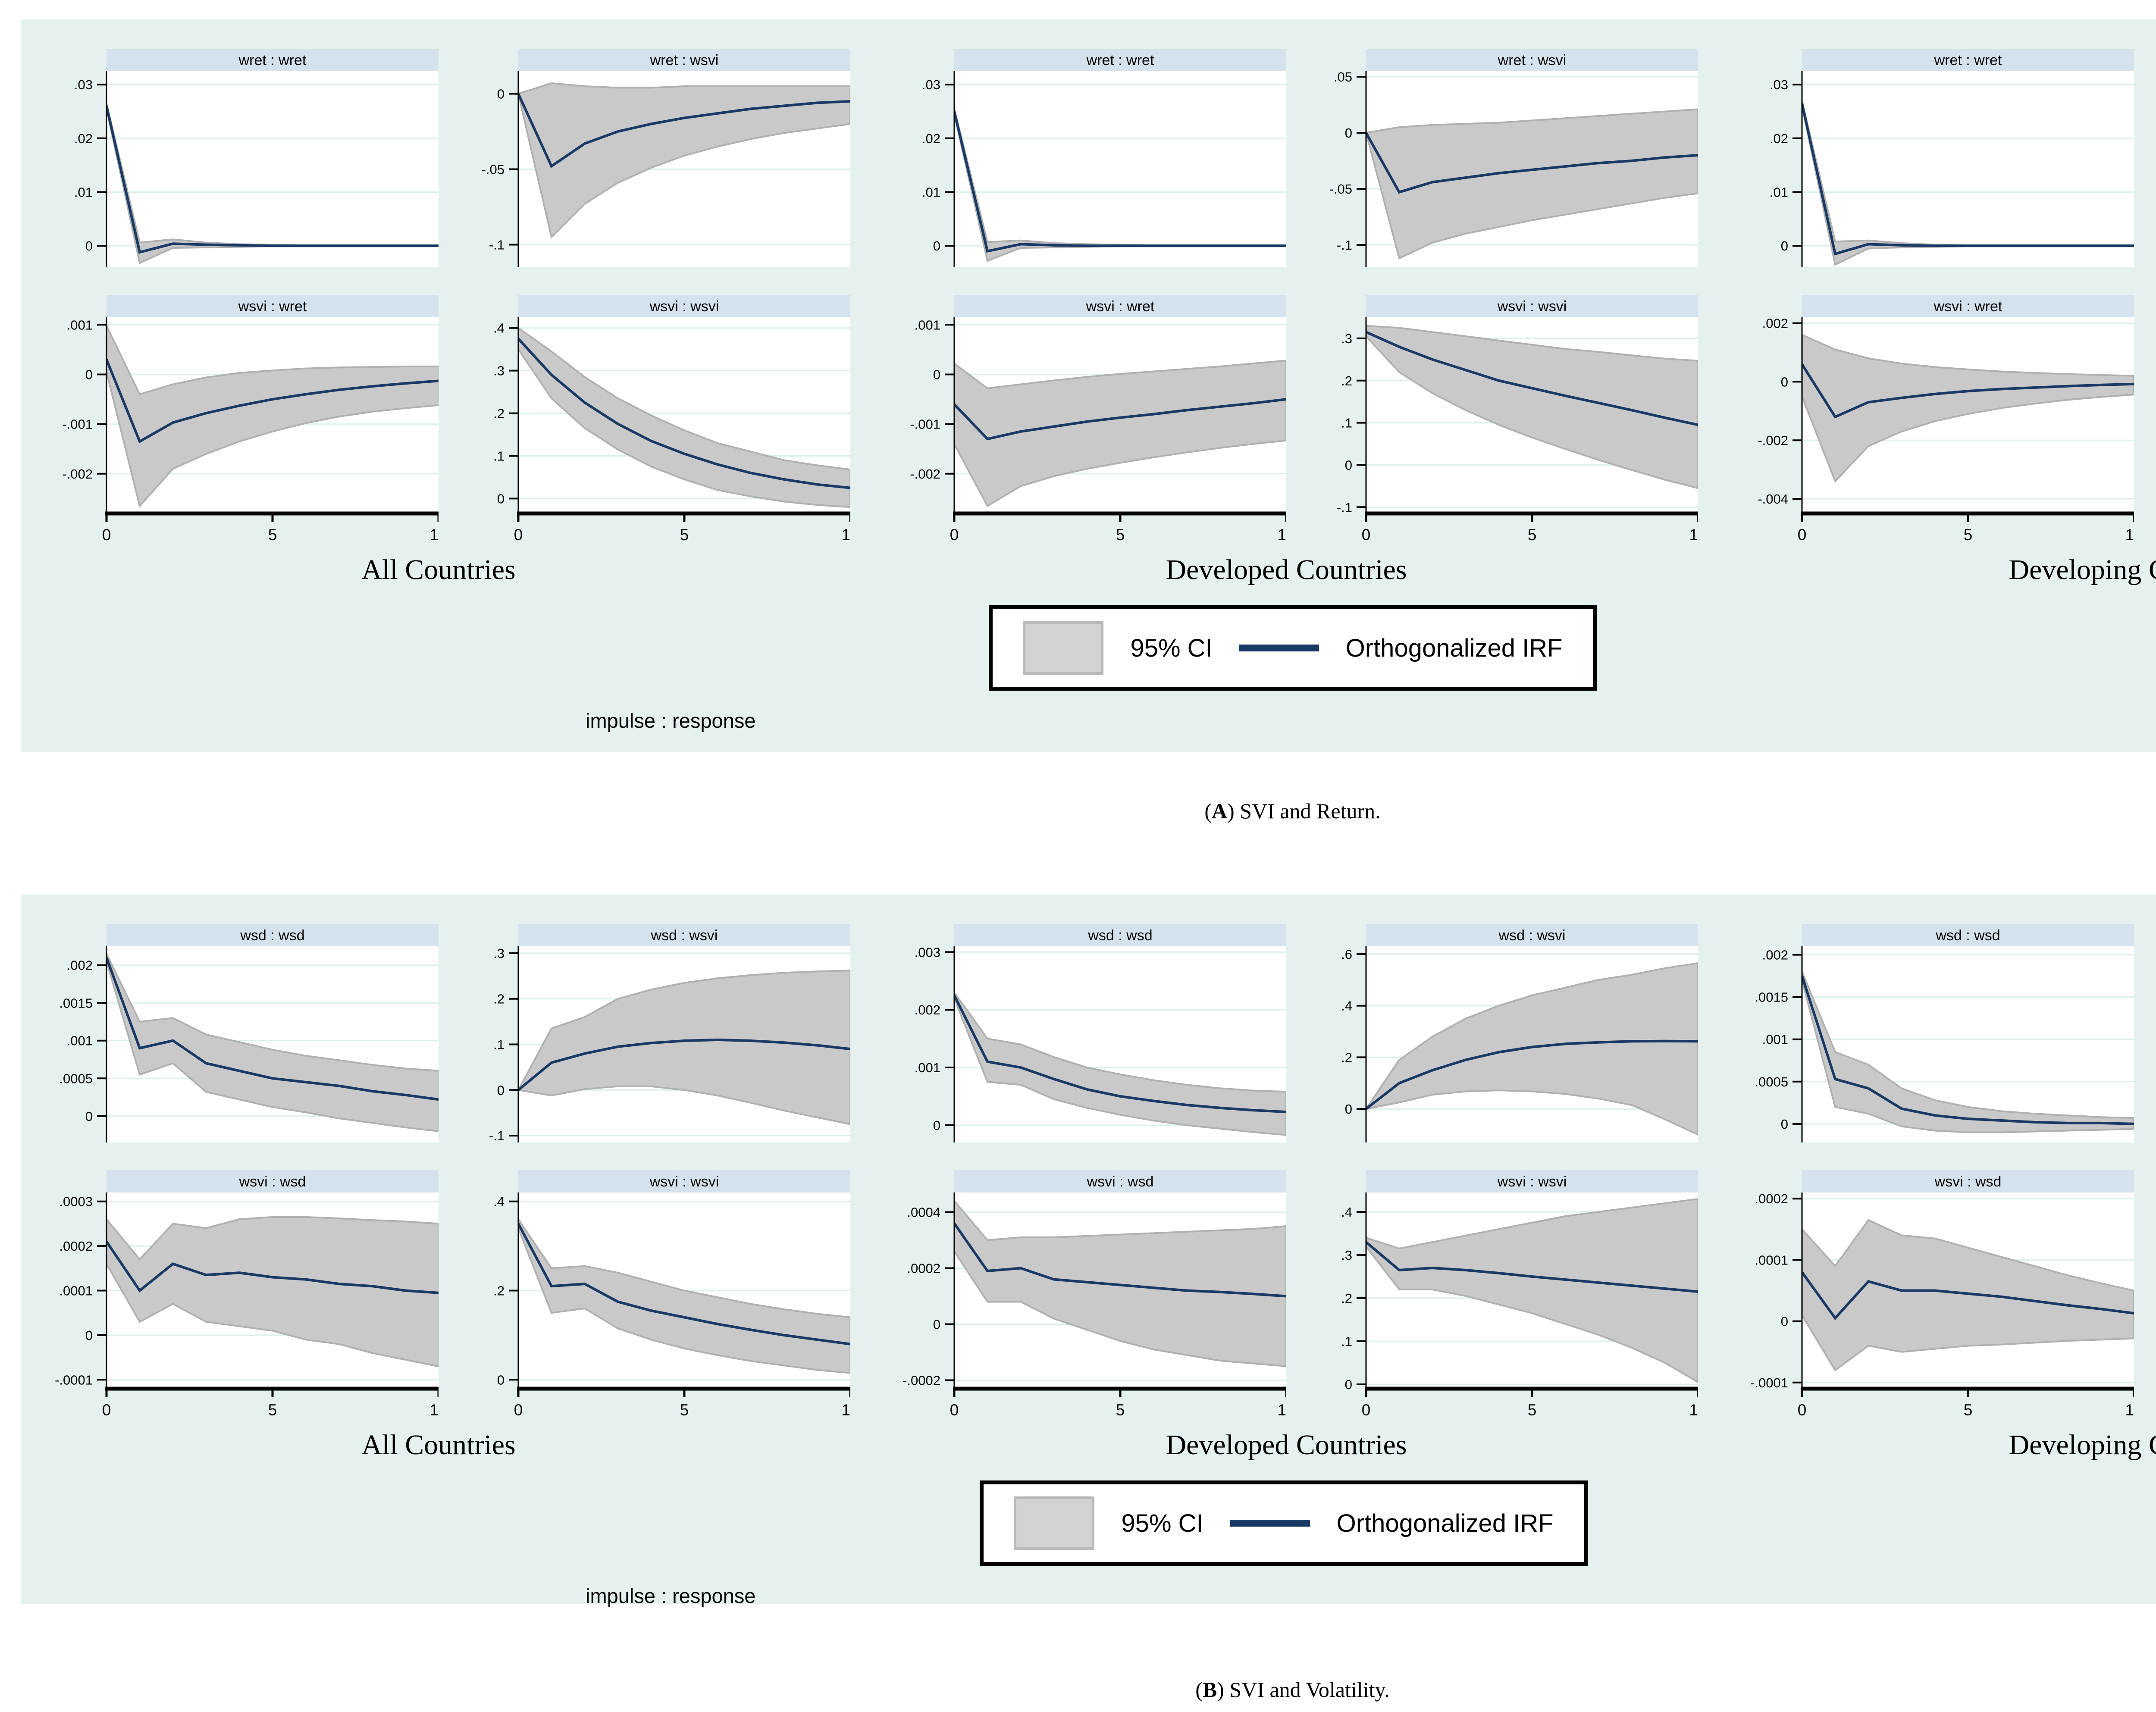  Describe the element at coordinates (247, 1305) in the screenshot. I see `irf-plot-svg: .0003 .0002 .0001 0 -.0001 0 5 10` at that location.